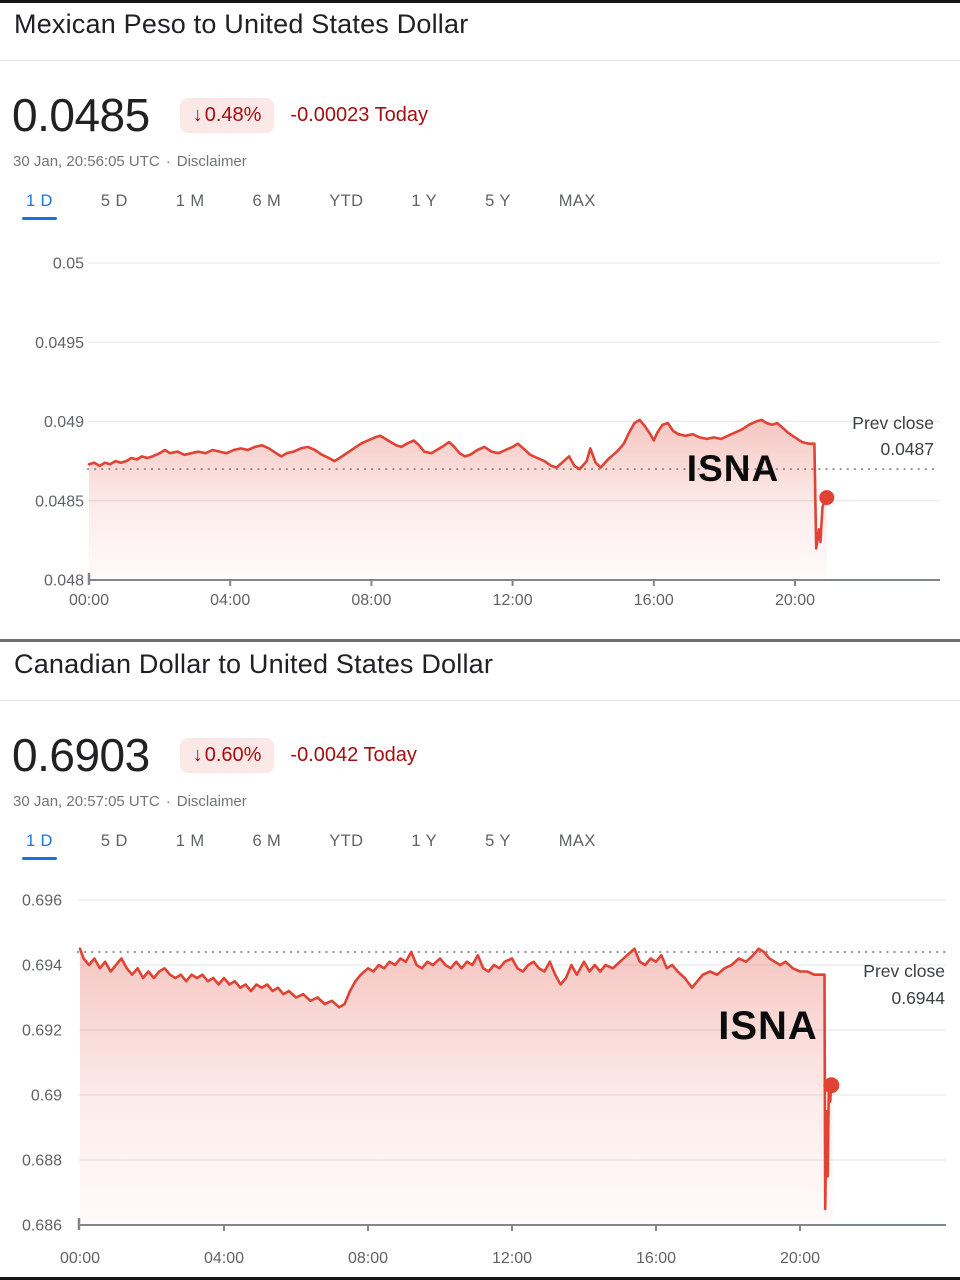 This screenshot has width=960, height=1280. What do you see at coordinates (458, 484) in the screenshot?
I see `price-line` at bounding box center [458, 484].